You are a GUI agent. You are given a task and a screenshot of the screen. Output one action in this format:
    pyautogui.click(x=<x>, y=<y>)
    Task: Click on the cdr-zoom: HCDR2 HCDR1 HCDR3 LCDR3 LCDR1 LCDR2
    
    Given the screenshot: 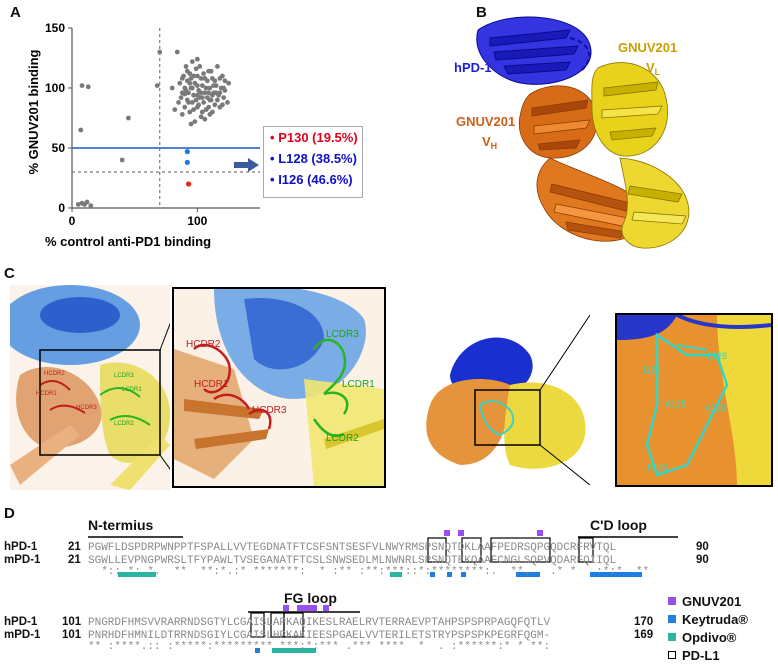 What is the action you would take?
    pyautogui.click(x=279, y=387)
    